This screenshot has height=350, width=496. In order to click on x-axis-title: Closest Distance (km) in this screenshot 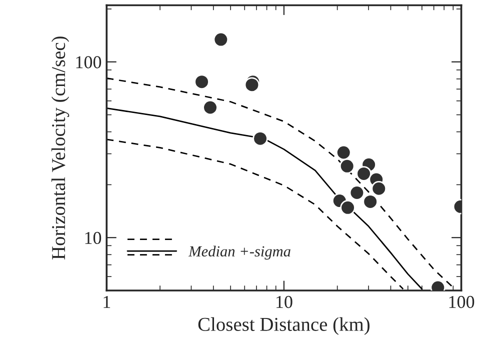, I will do `click(284, 326)`.